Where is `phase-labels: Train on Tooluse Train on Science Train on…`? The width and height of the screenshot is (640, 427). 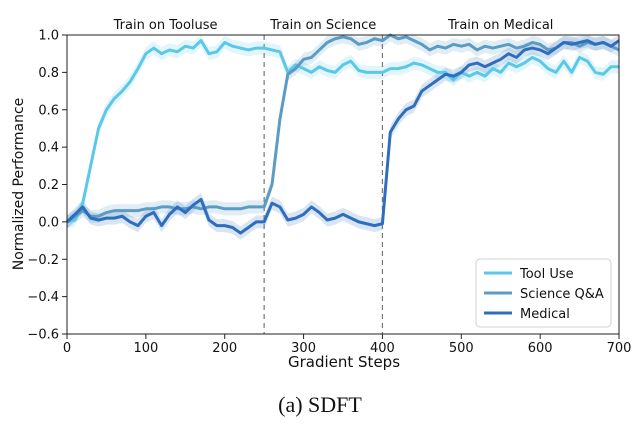
phase-labels: Train on Tooluse Train on Science Train on… is located at coordinates (333, 25).